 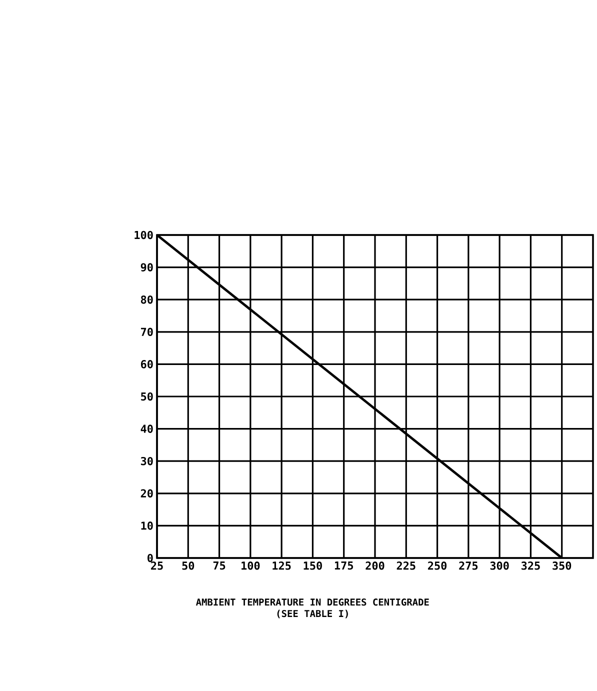 What do you see at coordinates (143, 235) in the screenshot?
I see `y-tick-label: 100` at bounding box center [143, 235].